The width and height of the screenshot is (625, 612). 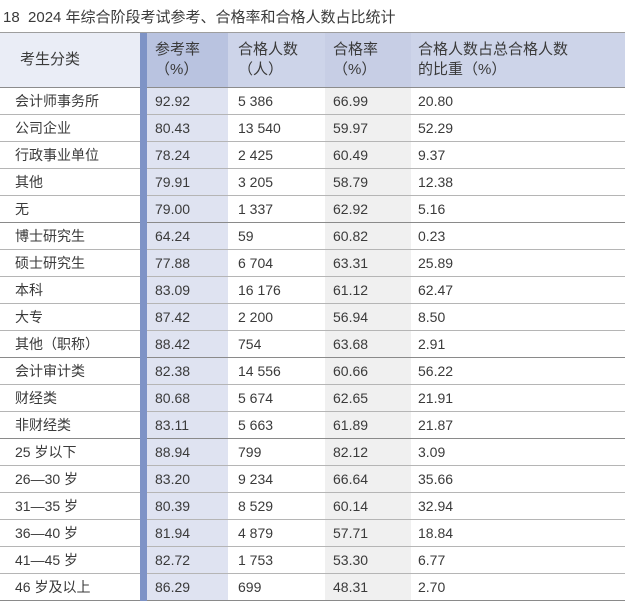 I want to click on pass-rate-cell: 63.31, so click(x=368, y=263).